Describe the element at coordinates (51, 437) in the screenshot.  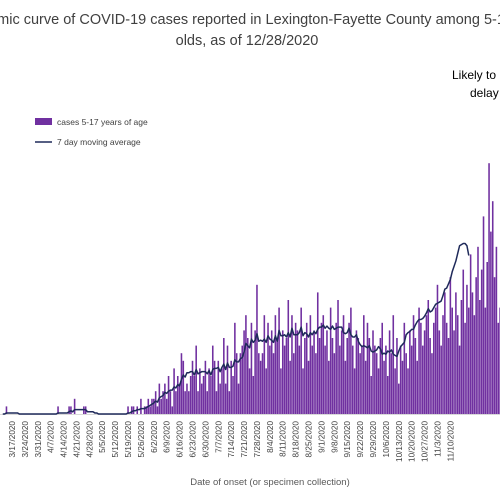
I see `x-tick-label: 4/7/2020` at that location.